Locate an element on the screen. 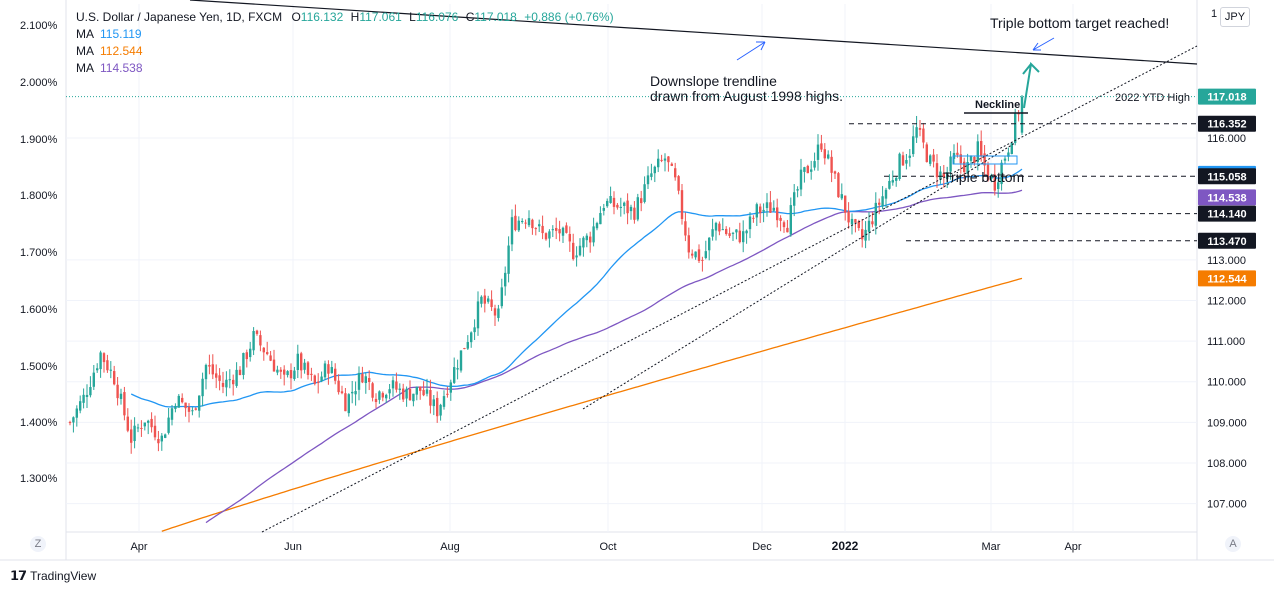 This screenshot has height=599, width=1274. legend-ma-row-3: MA 114.538 is located at coordinates (345, 68).